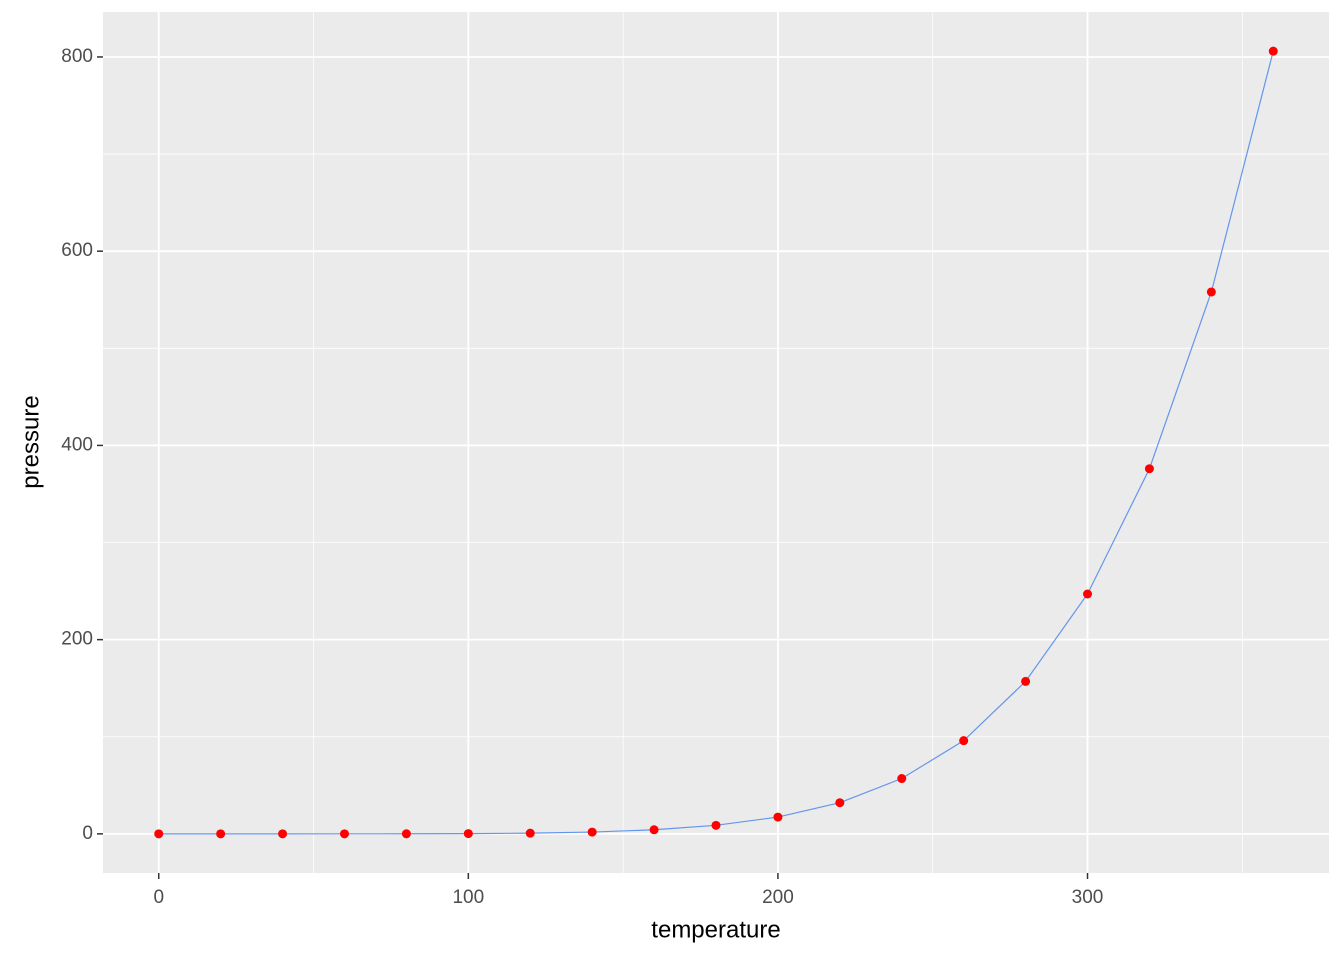 The width and height of the screenshot is (1344, 960). I want to click on y-tick-label: 800, so click(77, 56).